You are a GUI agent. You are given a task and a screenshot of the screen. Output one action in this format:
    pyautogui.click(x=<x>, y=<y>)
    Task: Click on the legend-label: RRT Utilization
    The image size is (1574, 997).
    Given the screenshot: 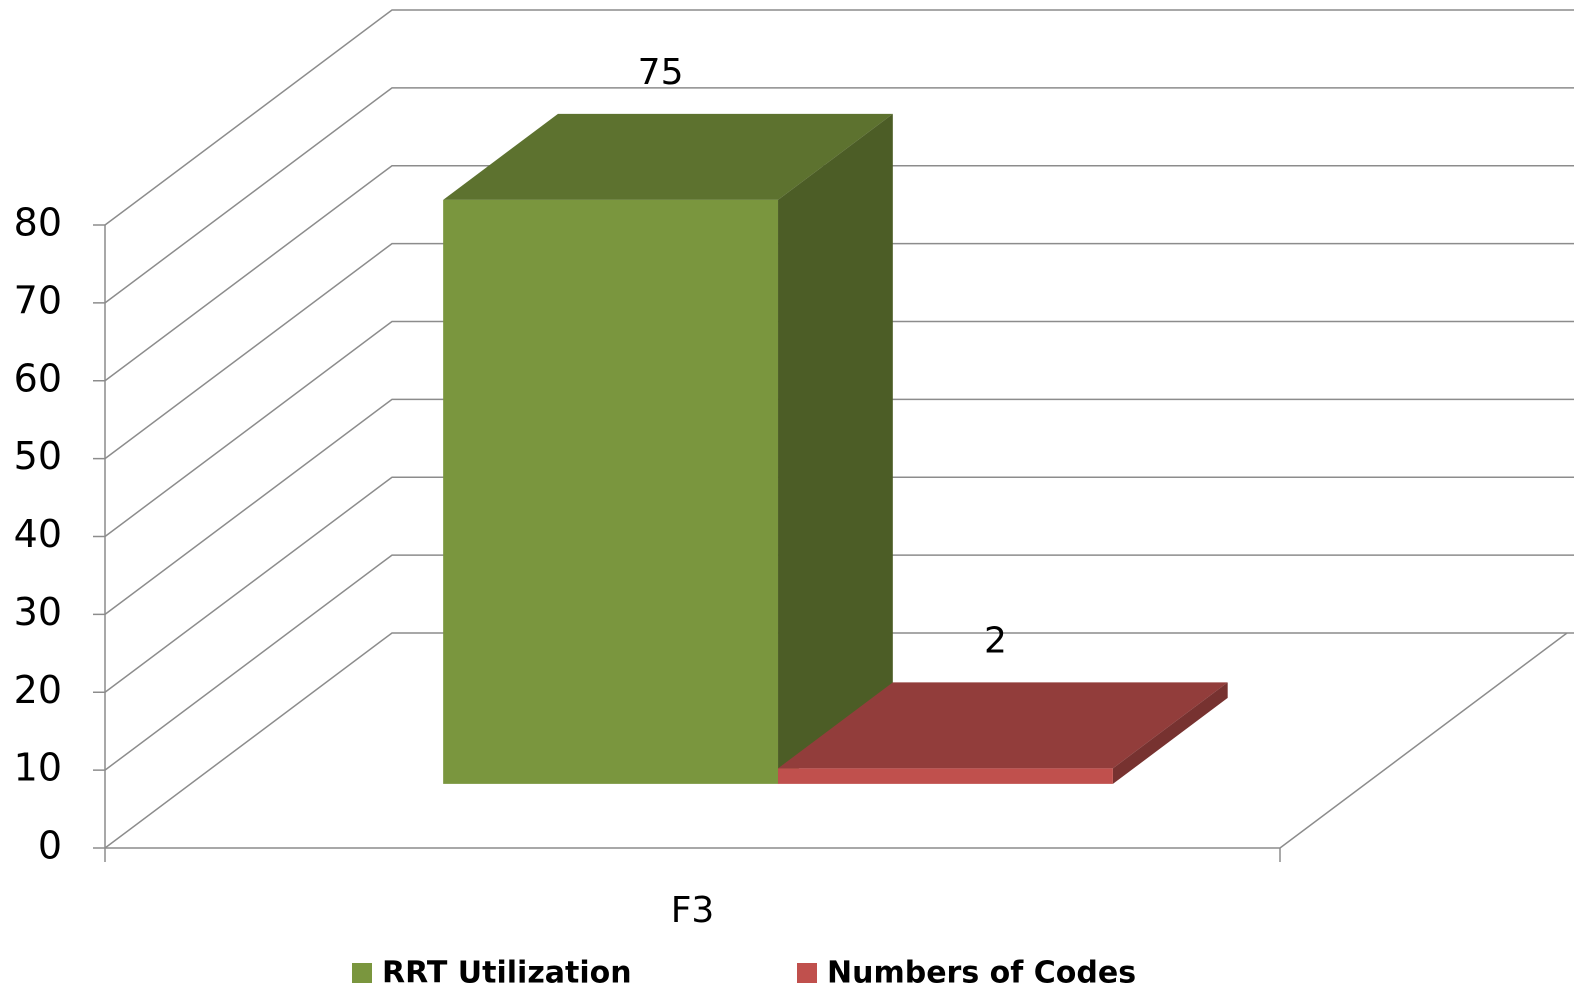 What is the action you would take?
    pyautogui.click(x=507, y=973)
    